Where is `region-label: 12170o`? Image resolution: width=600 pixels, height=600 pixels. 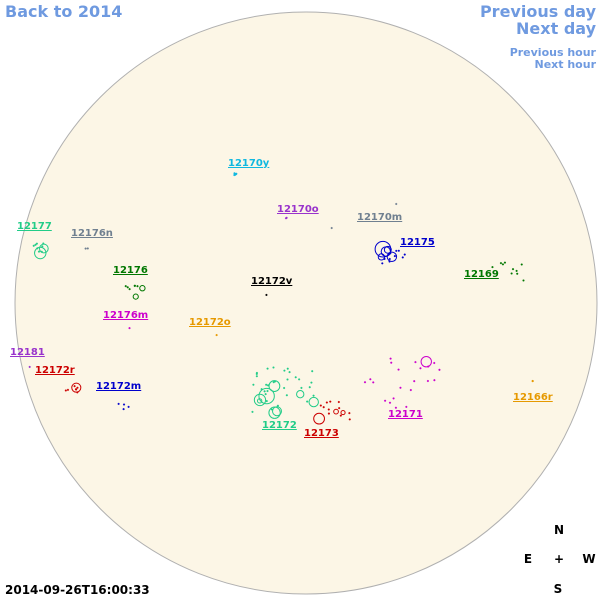
region-label: 12170o is located at coordinates (298, 209).